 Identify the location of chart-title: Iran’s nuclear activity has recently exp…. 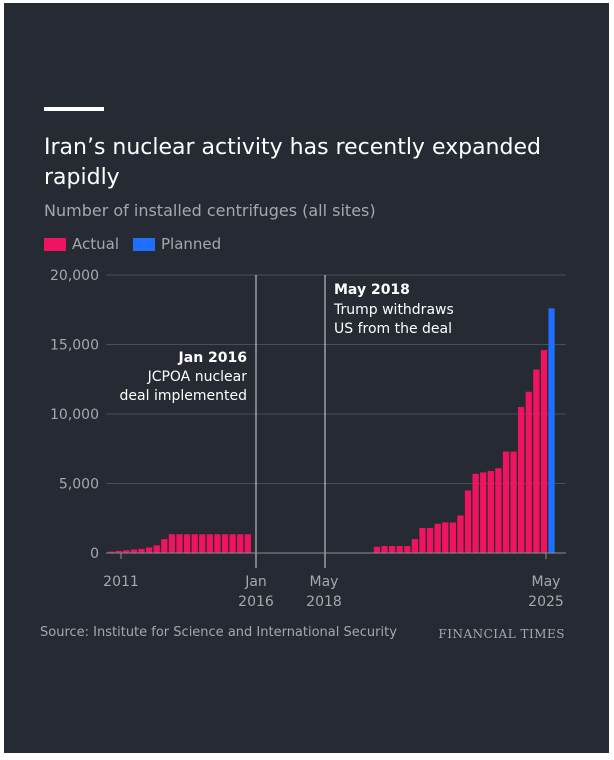
(292, 162).